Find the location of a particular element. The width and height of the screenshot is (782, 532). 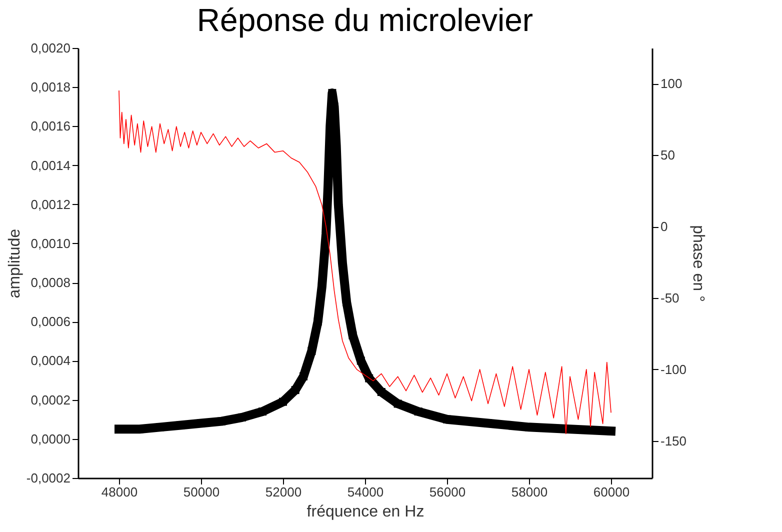

y-tick-label: 0,0014 is located at coordinates (50, 165).